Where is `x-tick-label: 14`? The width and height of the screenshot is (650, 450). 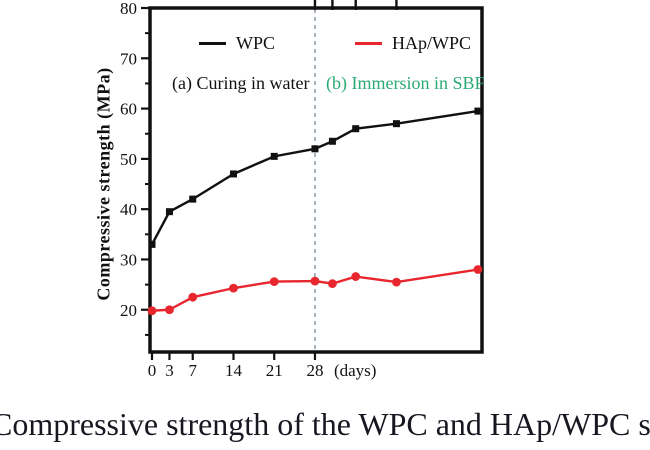
x-tick-label: 14 is located at coordinates (234, 370).